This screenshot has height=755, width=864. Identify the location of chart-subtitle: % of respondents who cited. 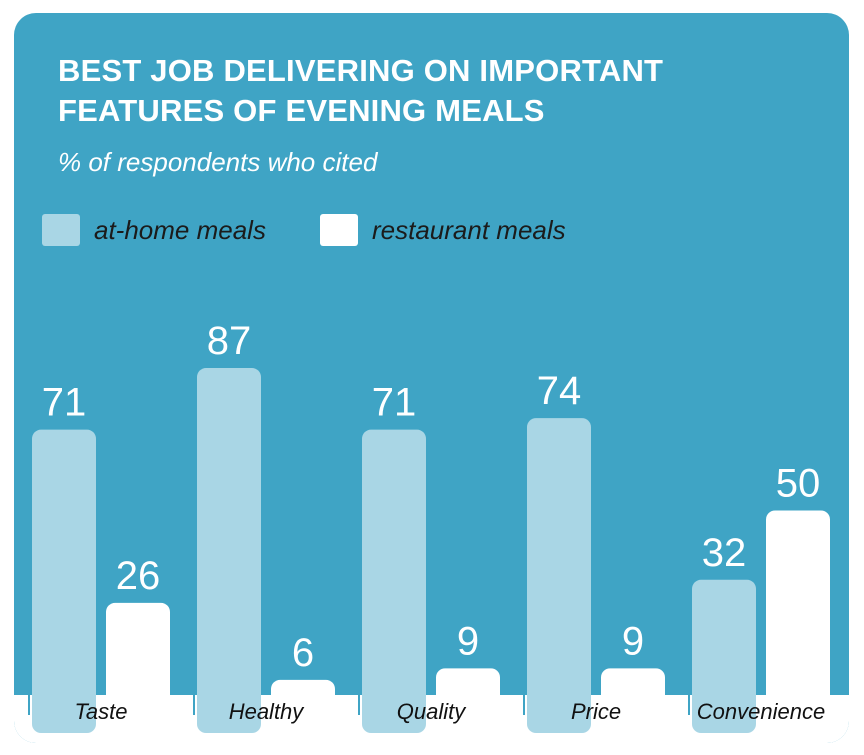
(218, 162).